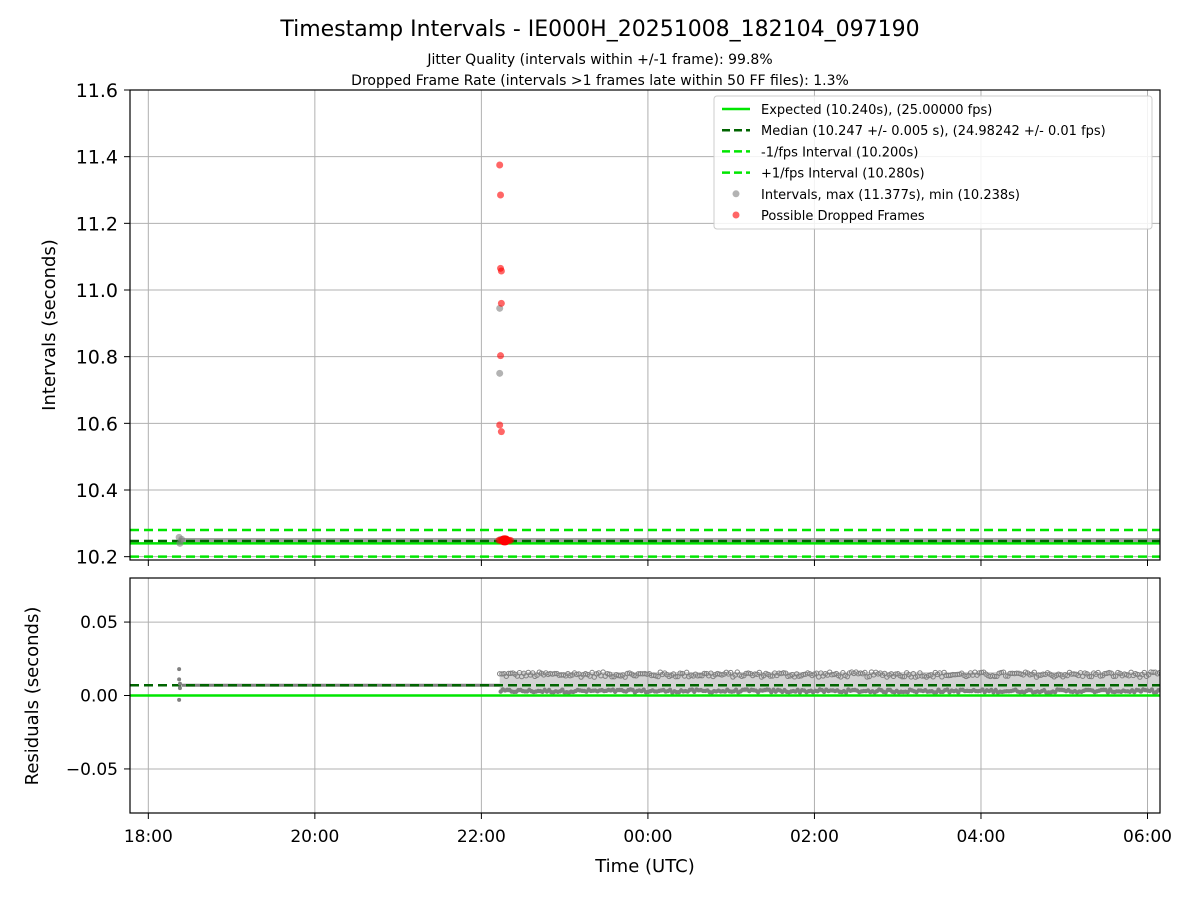 The height and width of the screenshot is (900, 1200). Describe the element at coordinates (839, 152) in the screenshot. I see `legend-label: -1/fps Interval (10.200s)` at that location.